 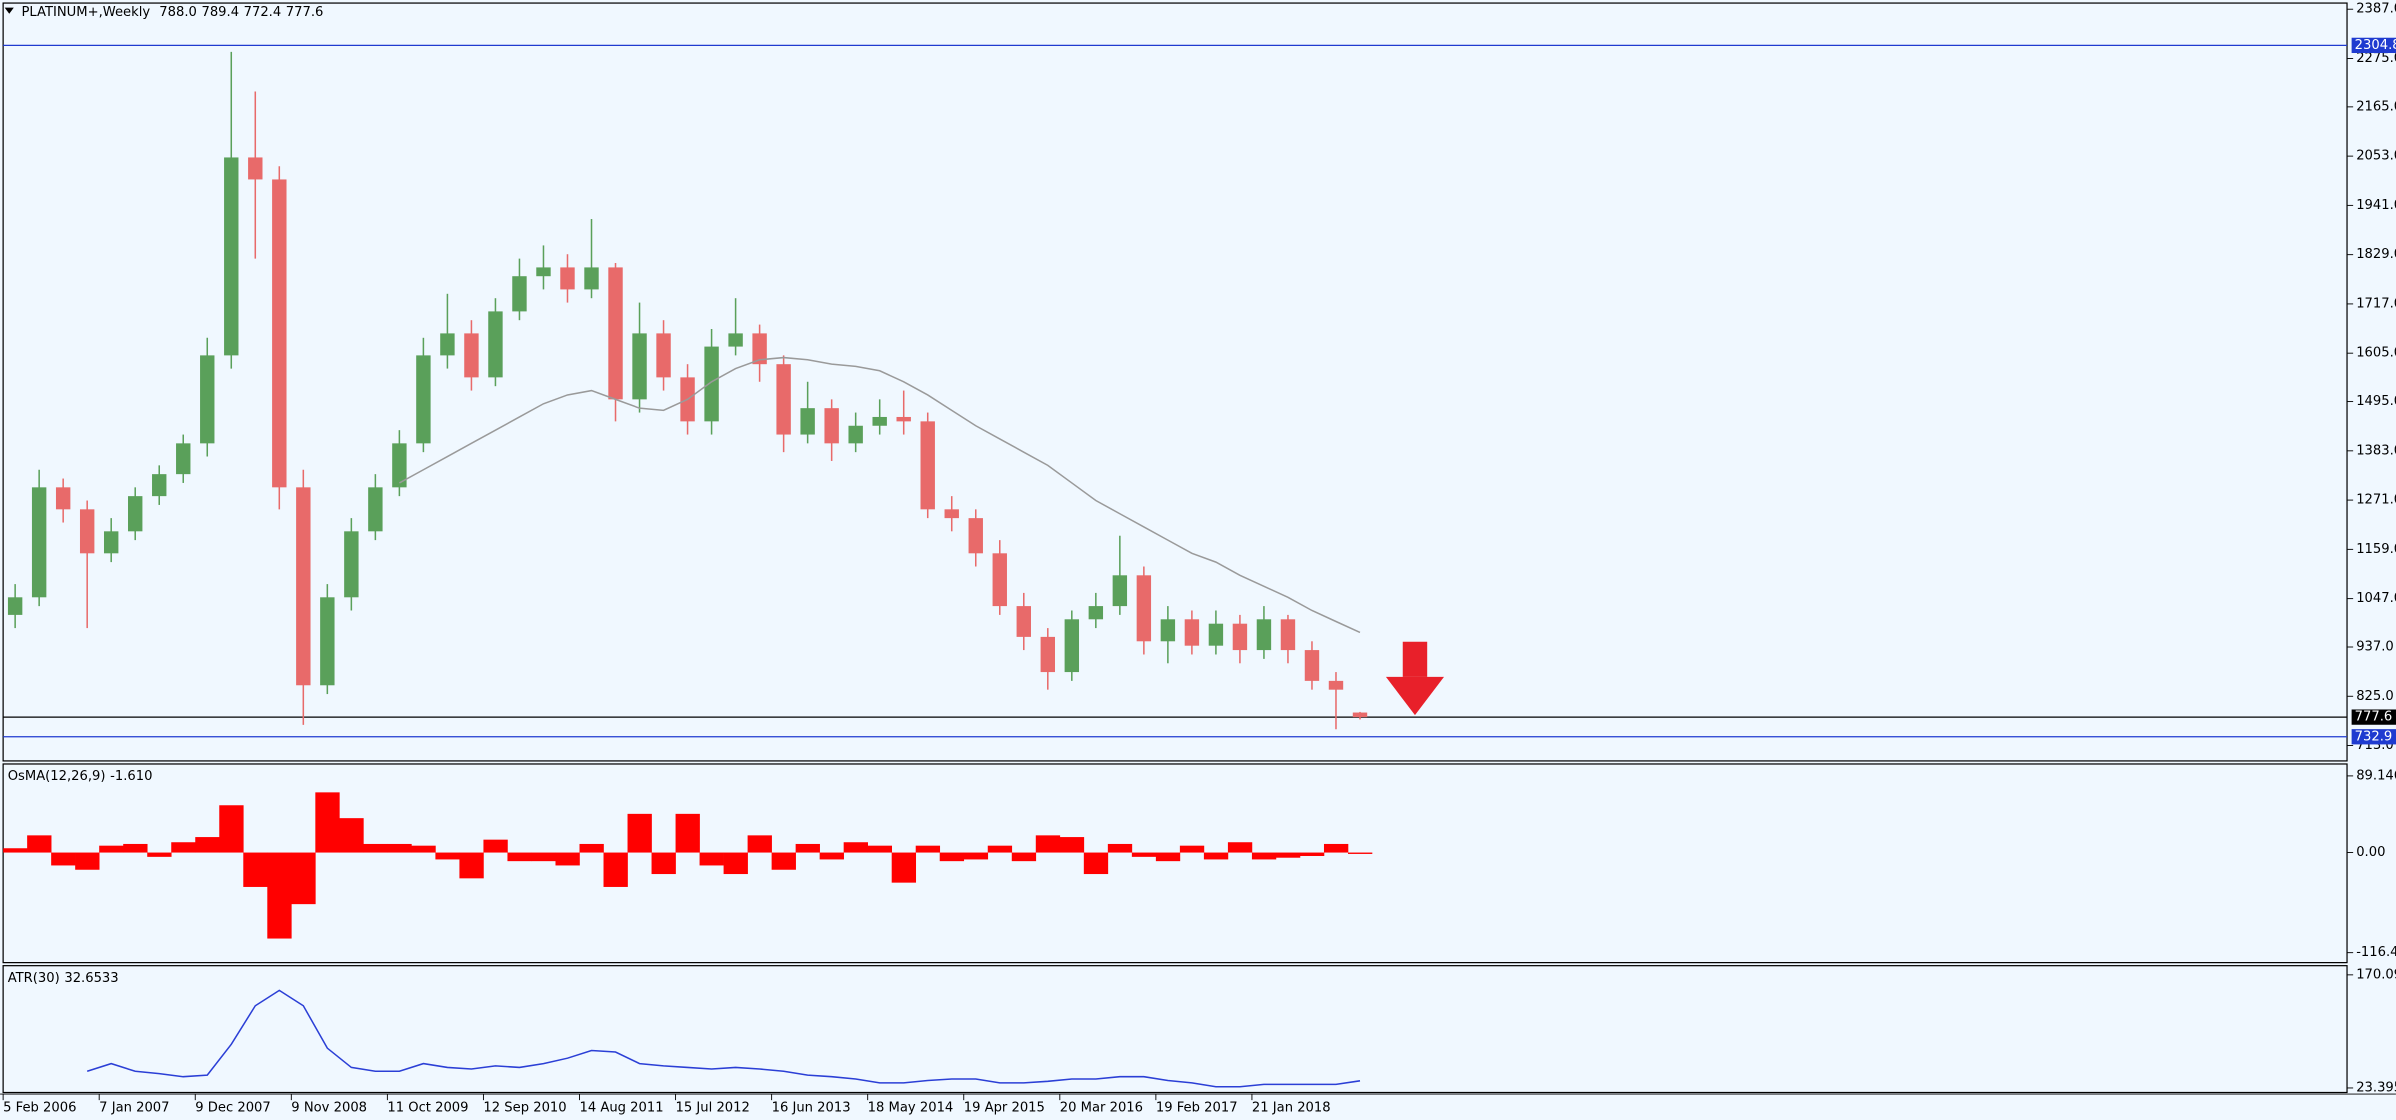 I want to click on y-tick-label: 2053.0, so click(x=2376, y=156).